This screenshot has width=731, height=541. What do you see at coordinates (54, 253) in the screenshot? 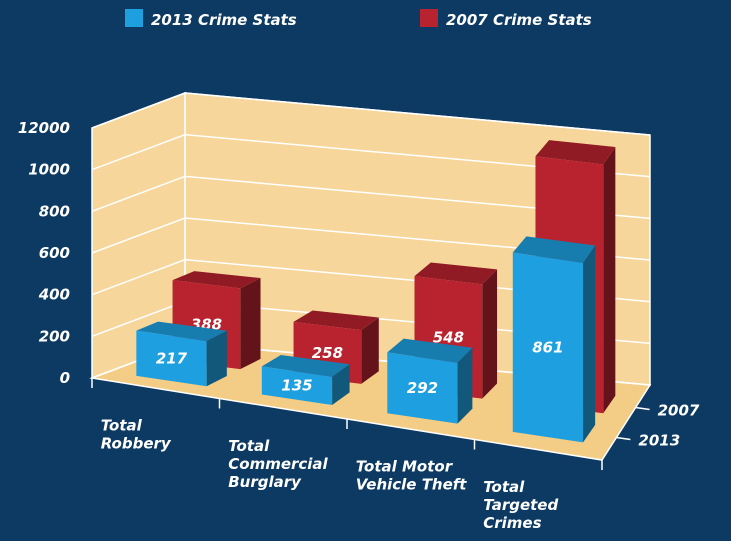
I see `y-tick-label: 600` at bounding box center [54, 253].